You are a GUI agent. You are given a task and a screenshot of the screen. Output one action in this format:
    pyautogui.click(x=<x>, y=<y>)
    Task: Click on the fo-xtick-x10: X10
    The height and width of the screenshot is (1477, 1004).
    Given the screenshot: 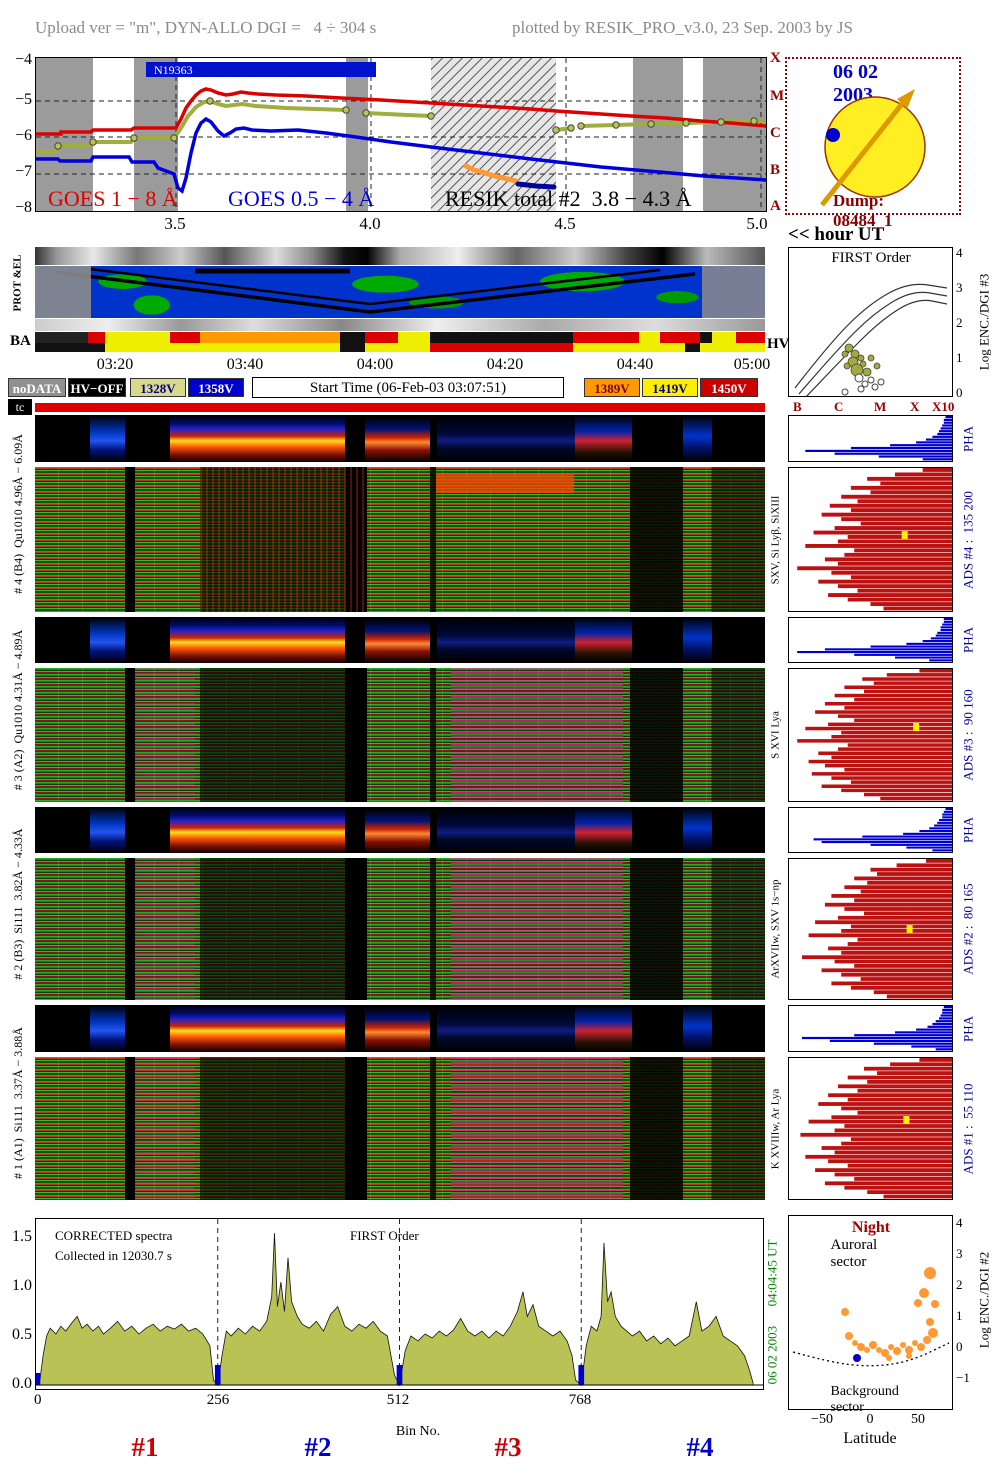 What is the action you would take?
    pyautogui.click(x=943, y=406)
    